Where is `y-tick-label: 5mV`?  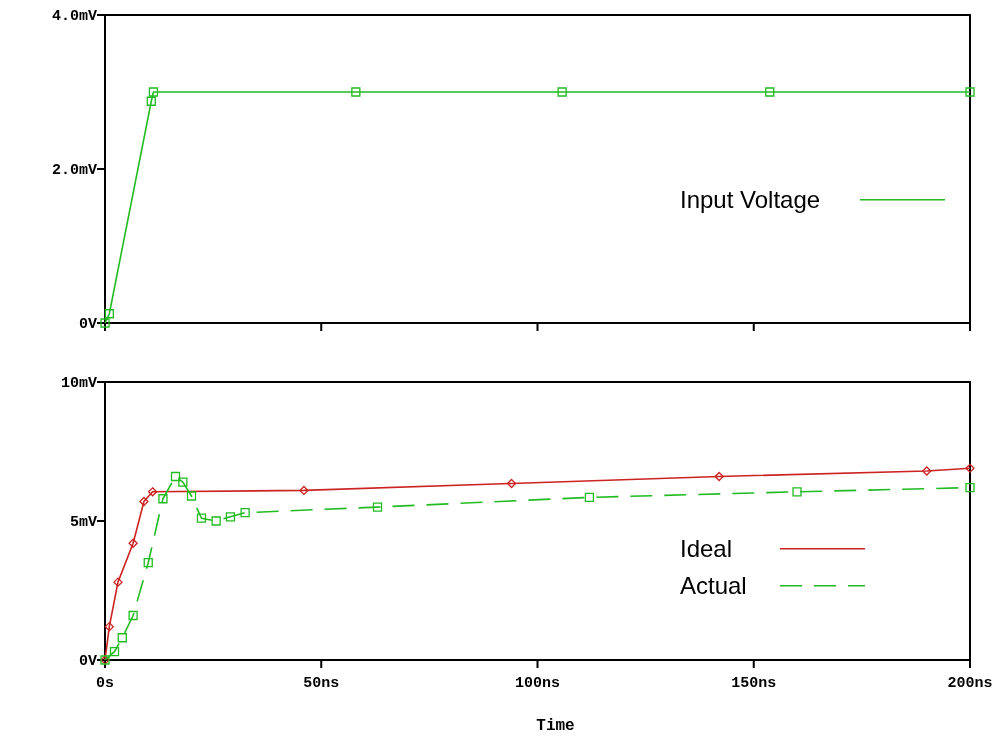 y-tick-label: 5mV is located at coordinates (83, 523).